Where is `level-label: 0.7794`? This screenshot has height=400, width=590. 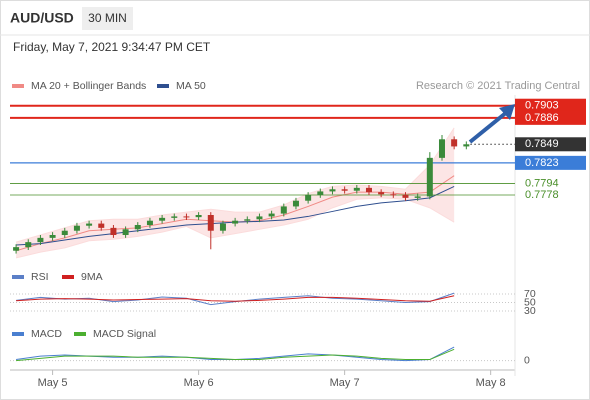
level-label: 0.7794 is located at coordinates (542, 183).